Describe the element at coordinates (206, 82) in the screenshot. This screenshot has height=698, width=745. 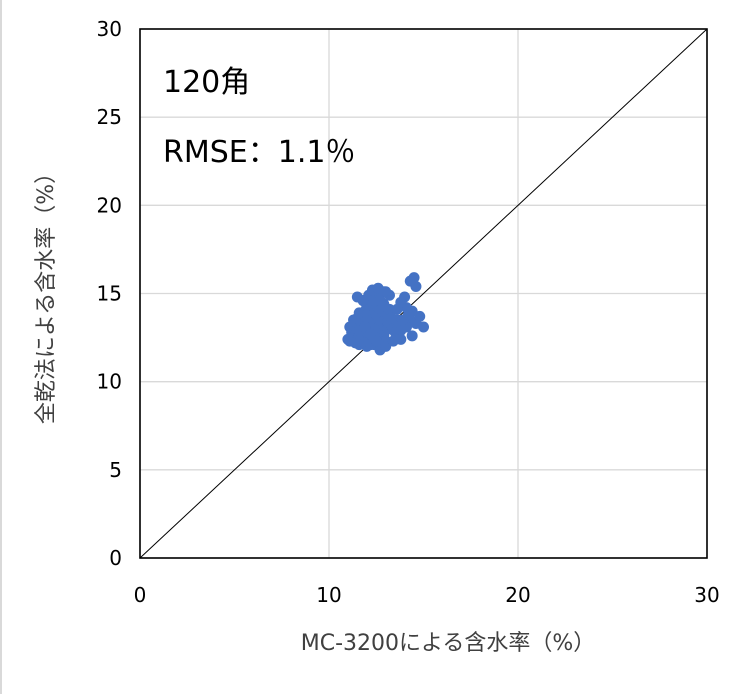
I see `annotation-sample-label: 120角` at that location.